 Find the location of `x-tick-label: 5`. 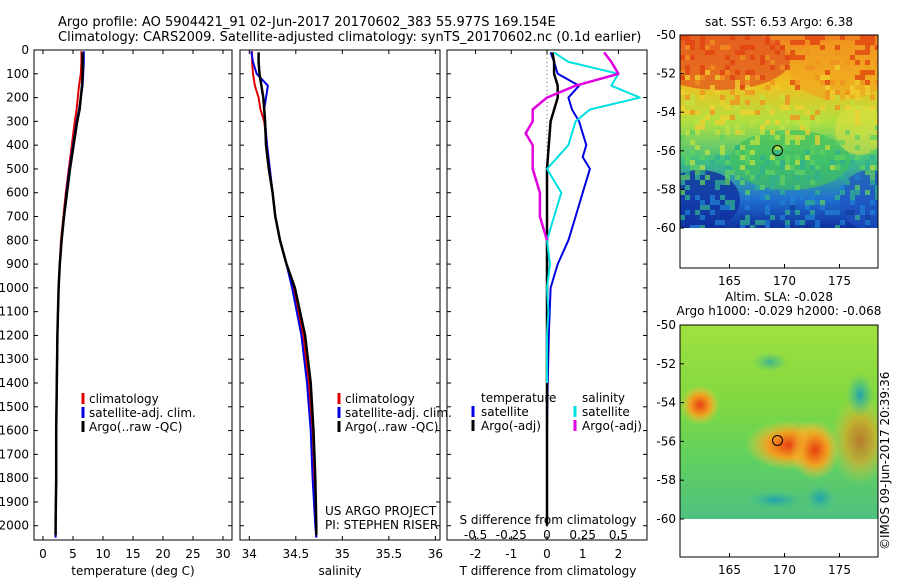

x-tick-label: 5 is located at coordinates (73, 554).